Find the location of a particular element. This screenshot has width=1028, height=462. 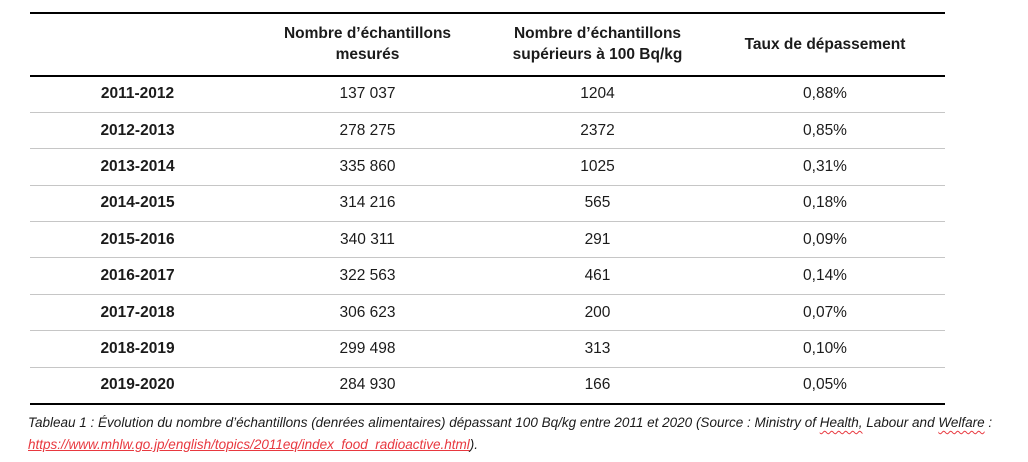

cell-above: 313 is located at coordinates (597, 348).